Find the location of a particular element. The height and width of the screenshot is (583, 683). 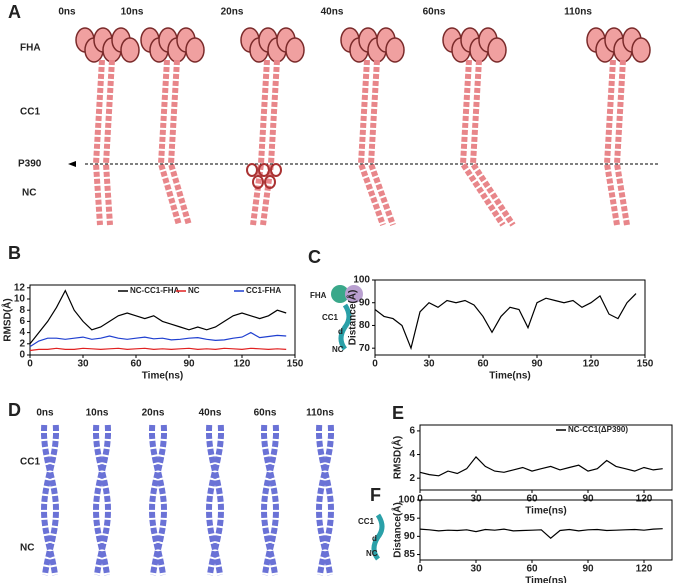

schematic-label: CC1 is located at coordinates (366, 521).